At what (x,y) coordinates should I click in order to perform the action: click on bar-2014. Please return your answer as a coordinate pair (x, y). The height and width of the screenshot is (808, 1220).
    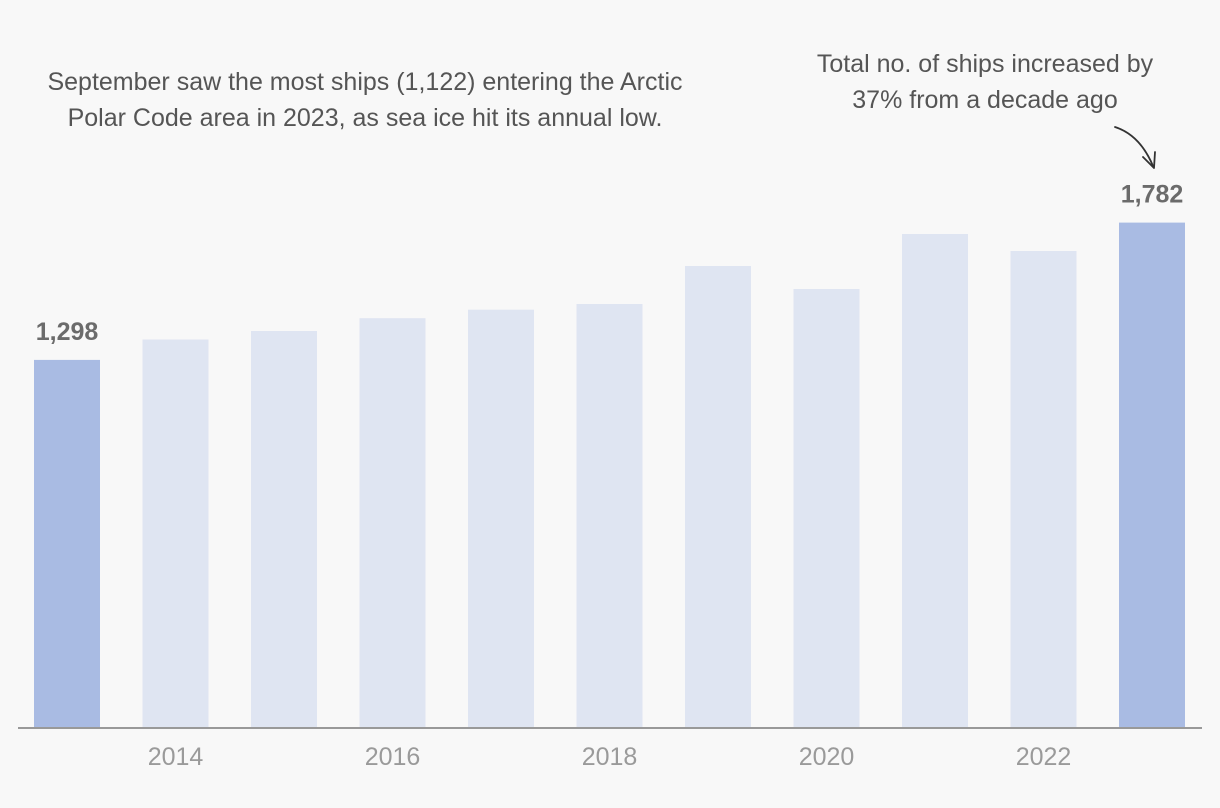
    Looking at the image, I should click on (175, 533).